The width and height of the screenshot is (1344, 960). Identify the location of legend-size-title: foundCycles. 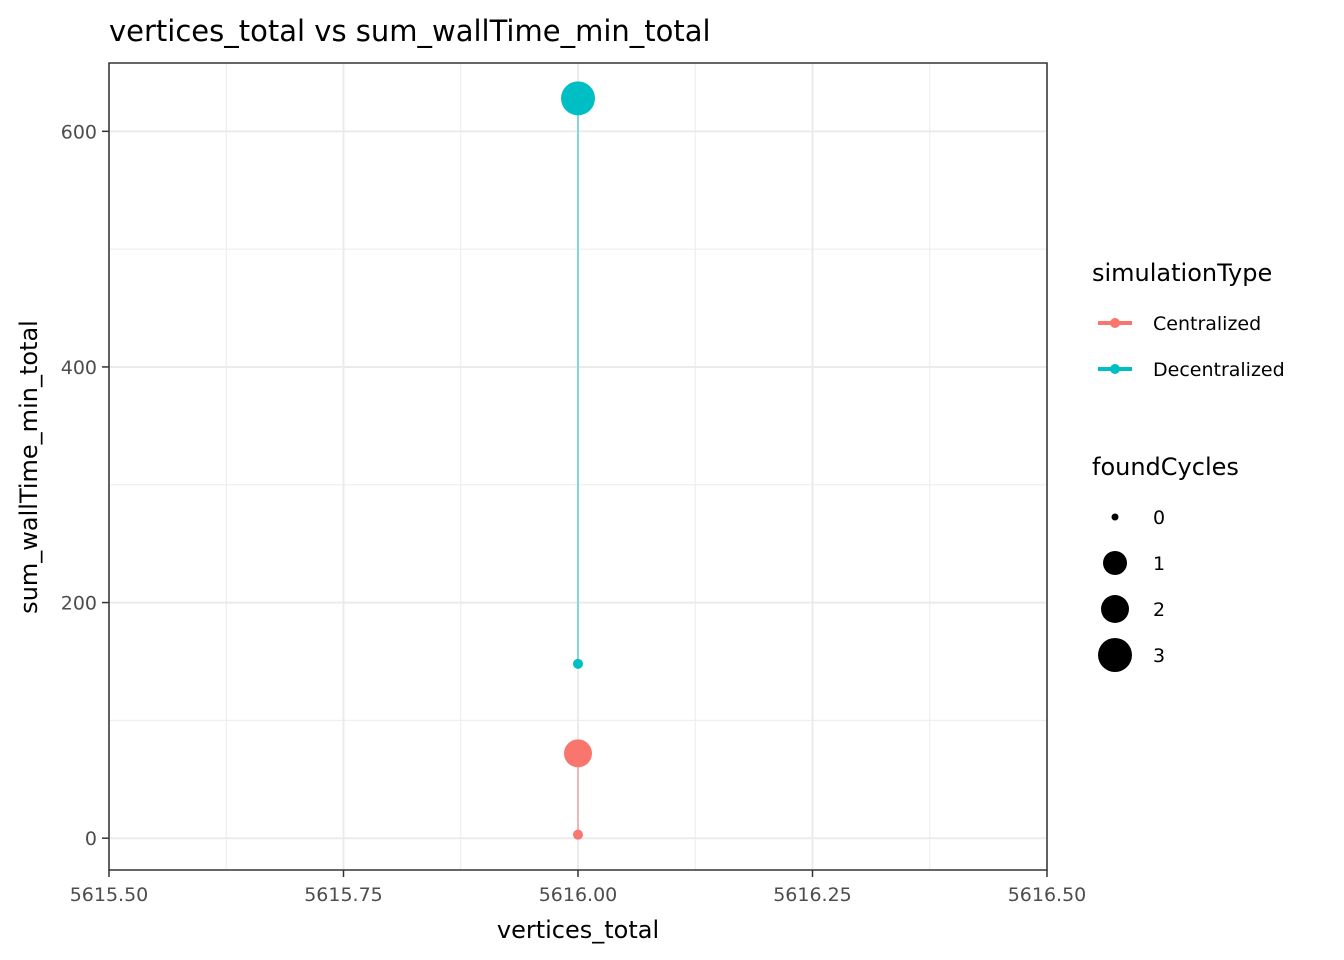
(1165, 467).